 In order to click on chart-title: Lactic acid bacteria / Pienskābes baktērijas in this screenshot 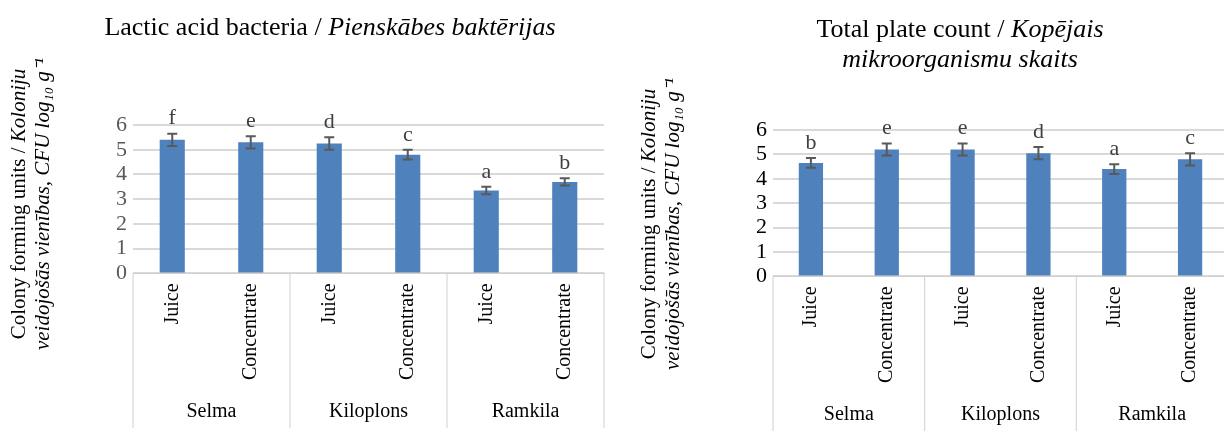, I will do `click(330, 27)`.